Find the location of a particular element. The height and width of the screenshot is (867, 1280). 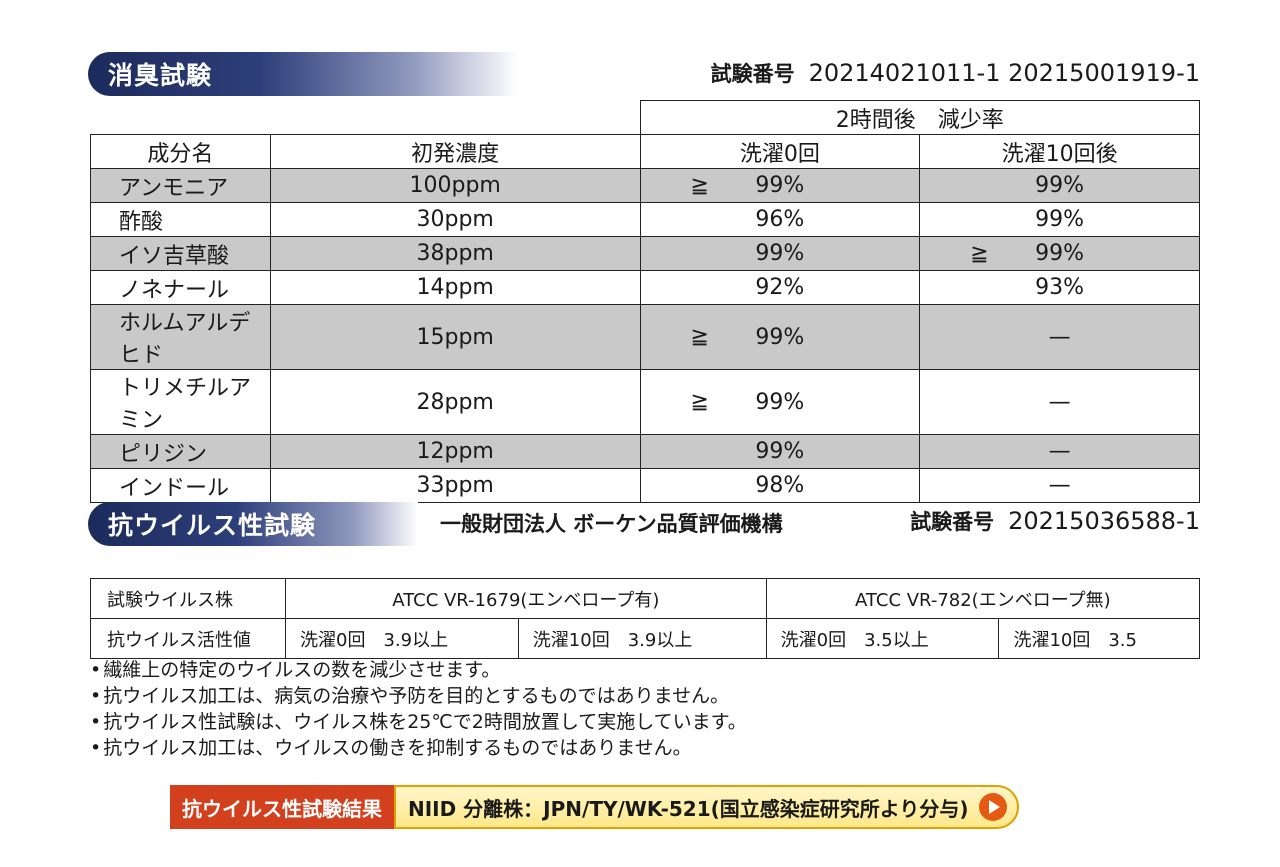

strain-enveloped: ATCC VR-1679(エンベロープ有) is located at coordinates (526, 598).